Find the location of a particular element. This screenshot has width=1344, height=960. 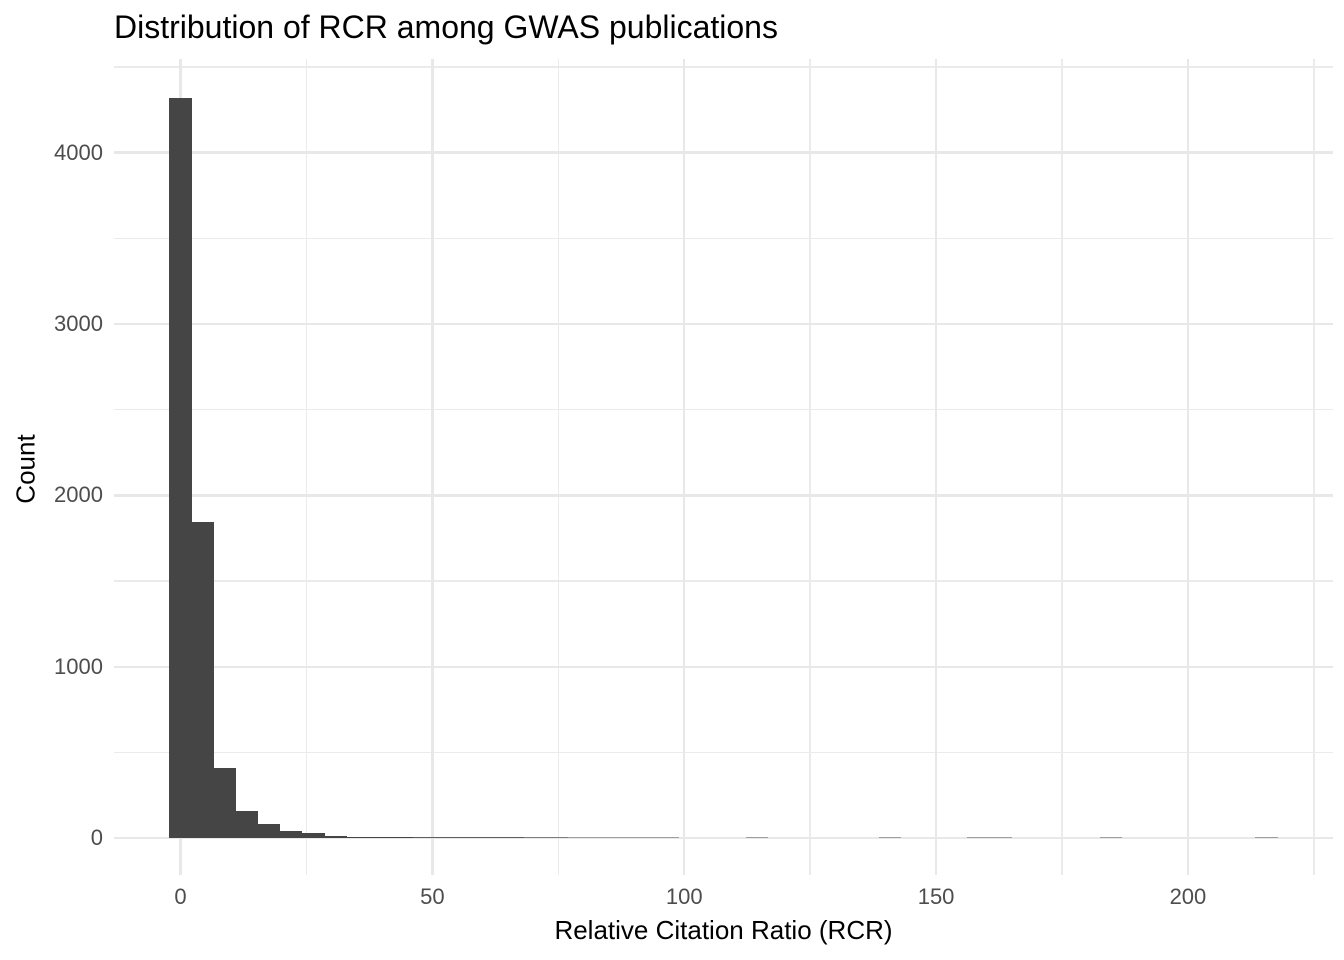

y-tick-label: 4000 is located at coordinates (78, 152).